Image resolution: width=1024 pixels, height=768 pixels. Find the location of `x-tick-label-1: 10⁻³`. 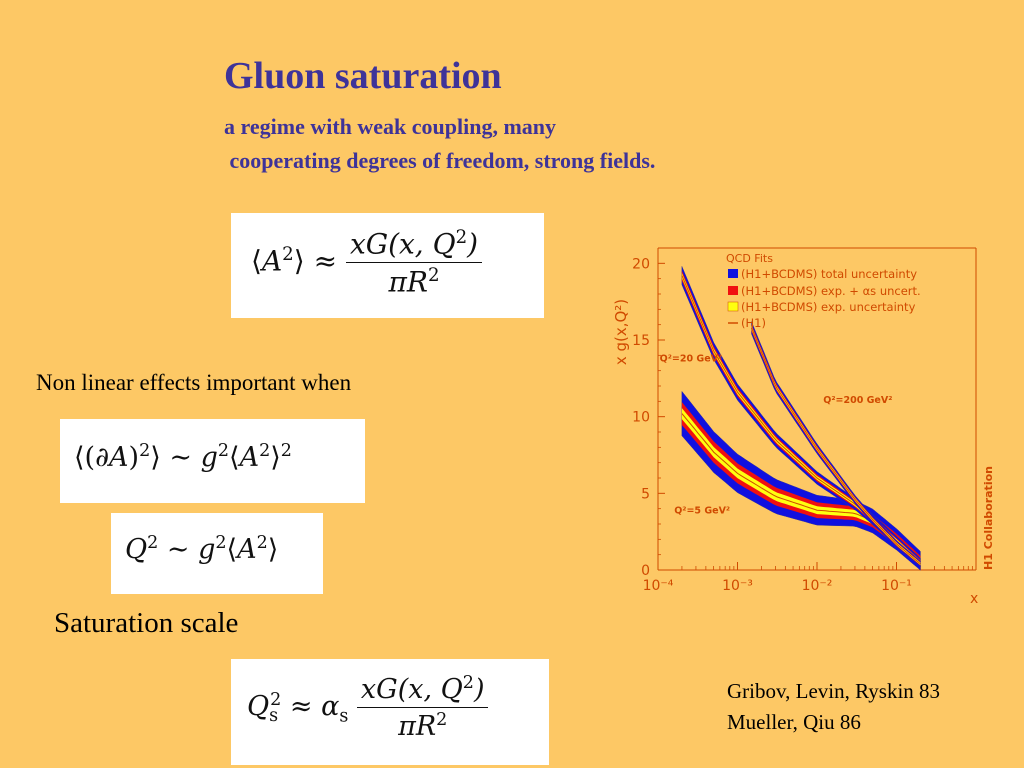

x-tick-label-1: 10⁻³ is located at coordinates (737, 586).